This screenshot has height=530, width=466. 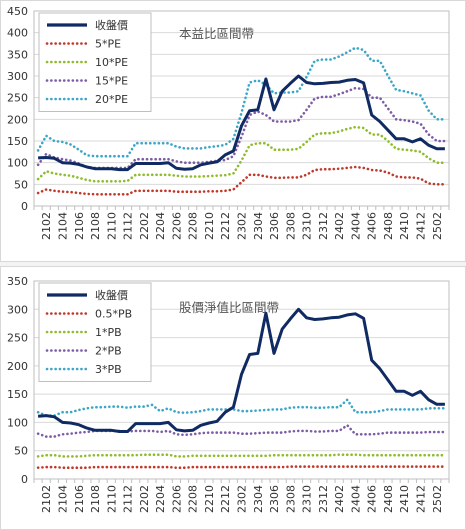 I want to click on chart-title: 本益比區間帶, so click(x=216, y=33).